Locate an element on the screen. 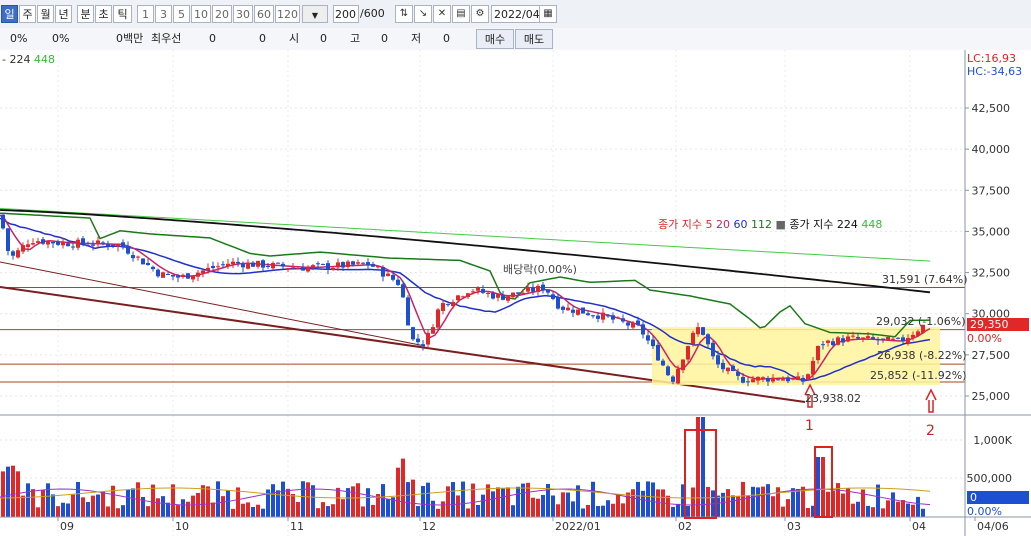 The width and height of the screenshot is (1031, 536). hc-label: HC:-34,63 is located at coordinates (995, 71).